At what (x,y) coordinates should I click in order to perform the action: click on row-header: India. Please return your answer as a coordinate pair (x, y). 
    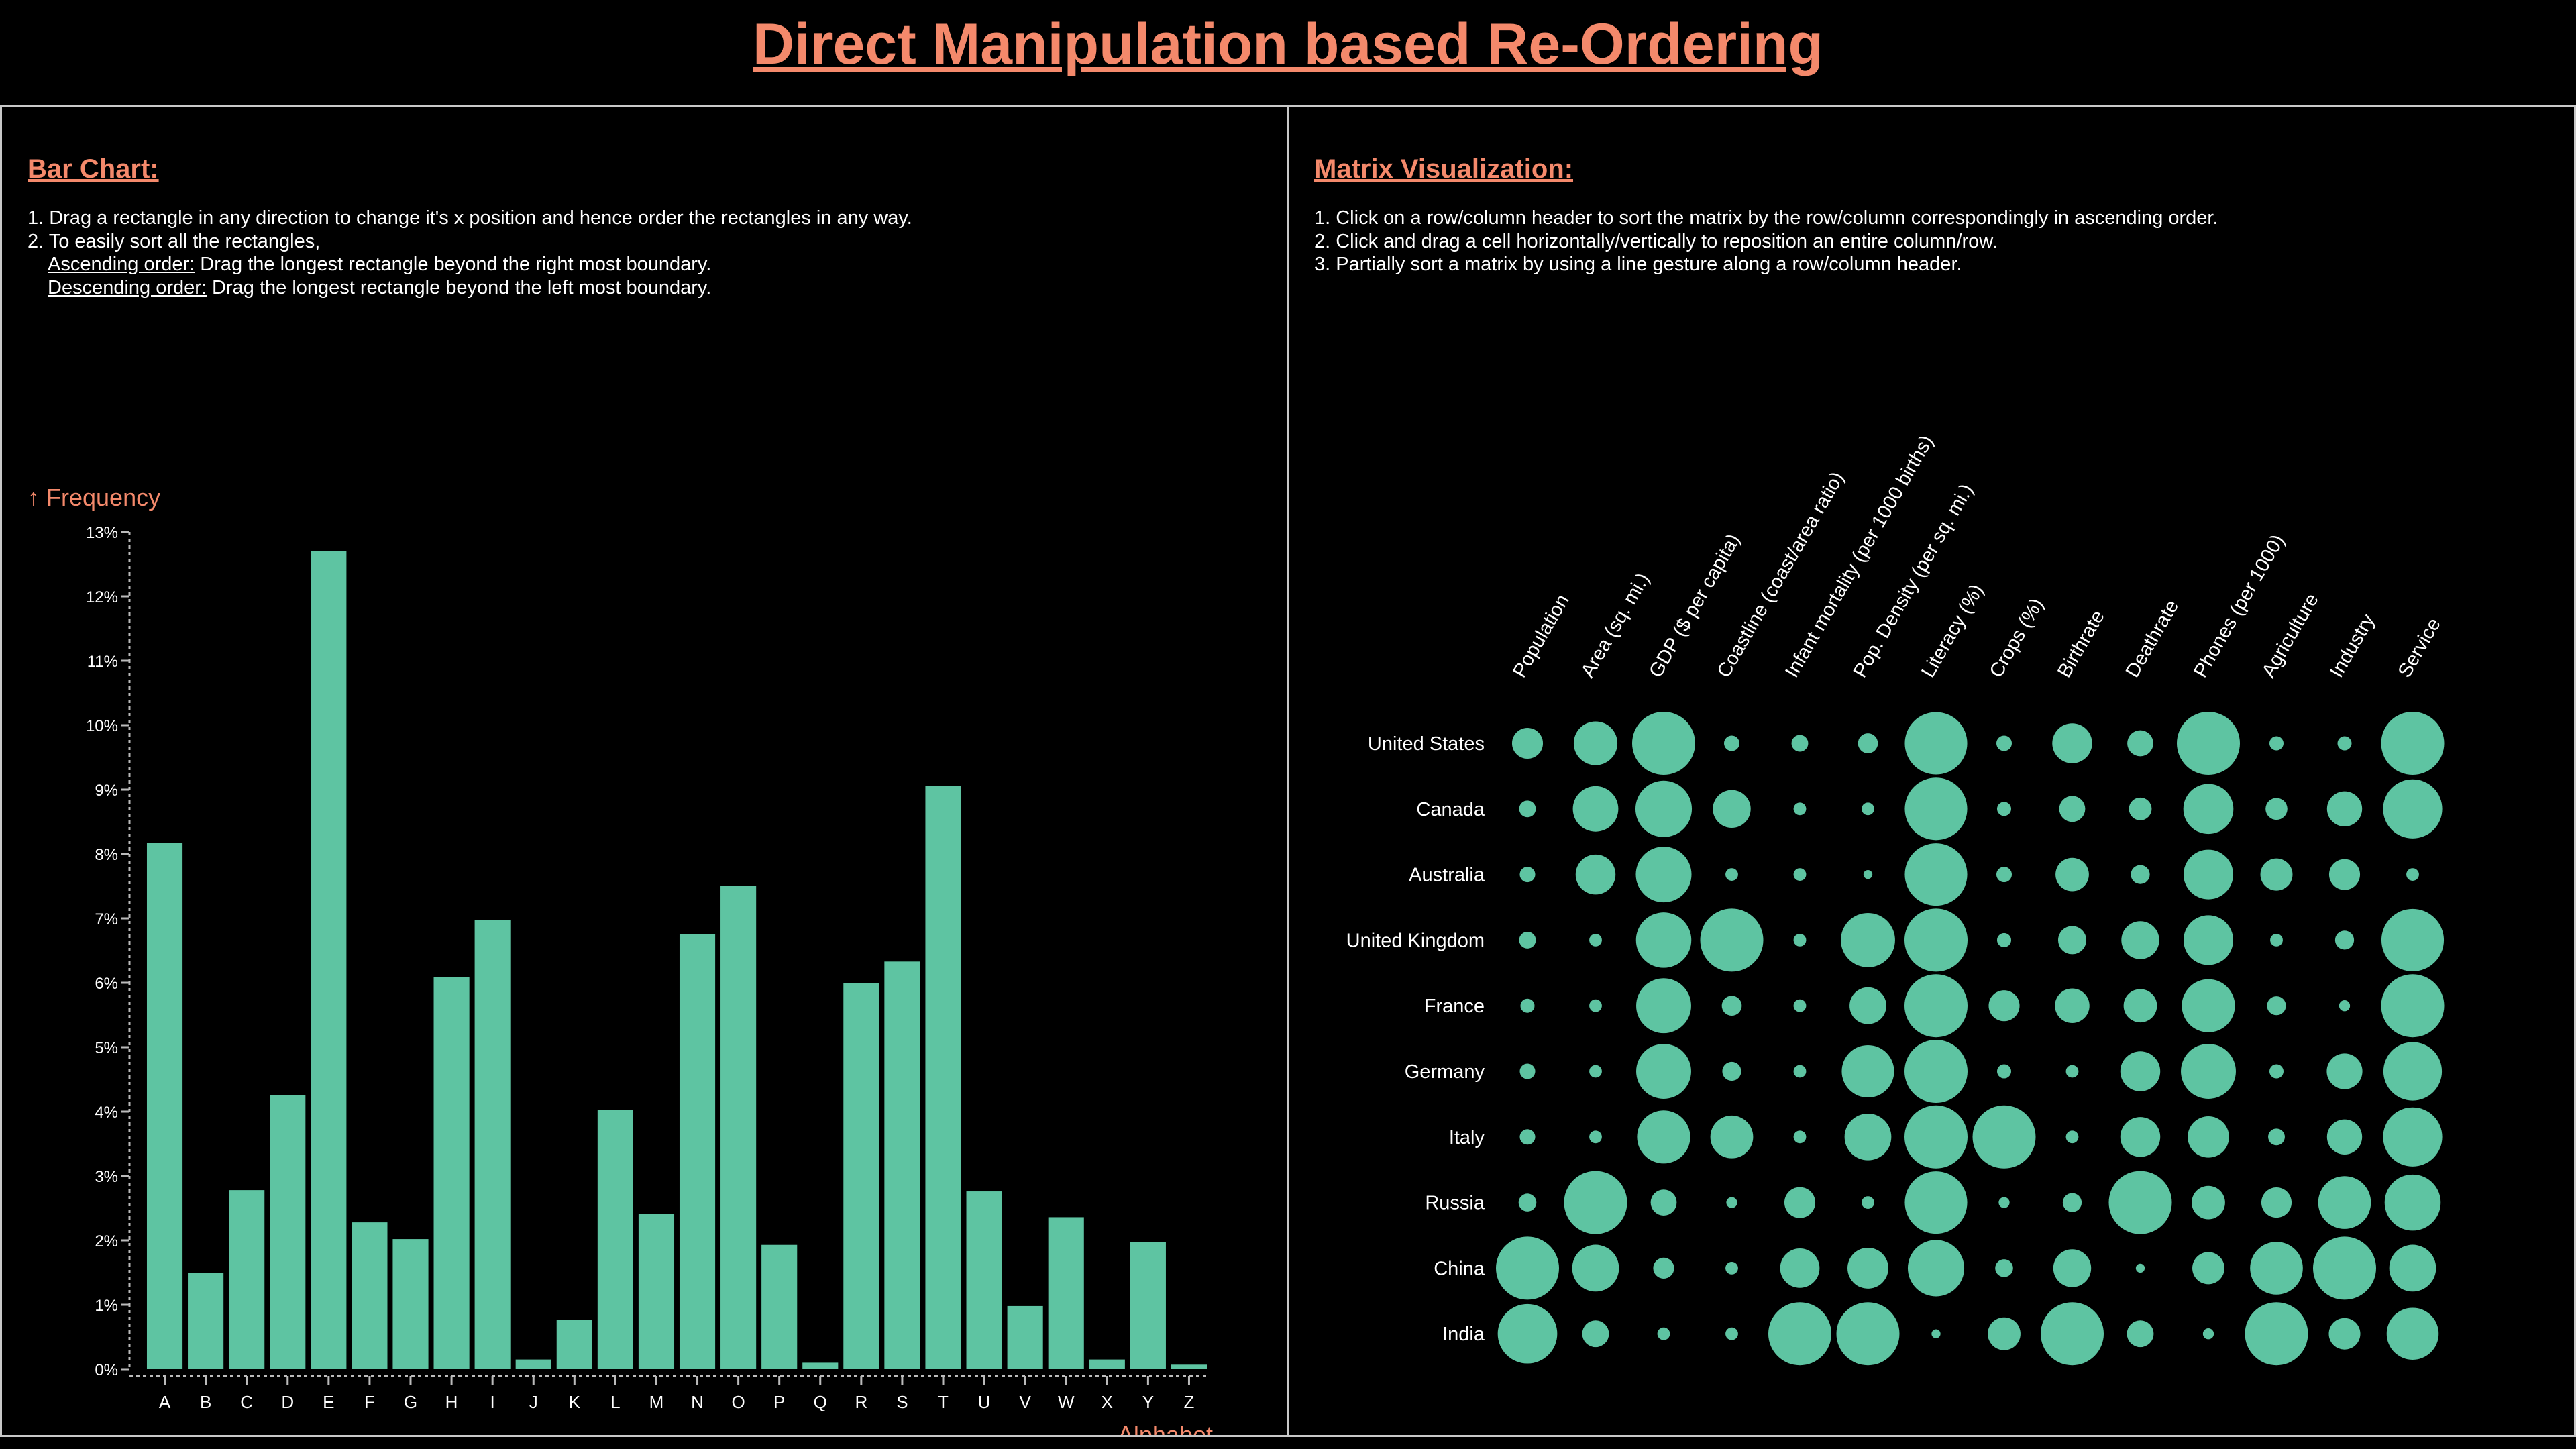
    Looking at the image, I should click on (1463, 1334).